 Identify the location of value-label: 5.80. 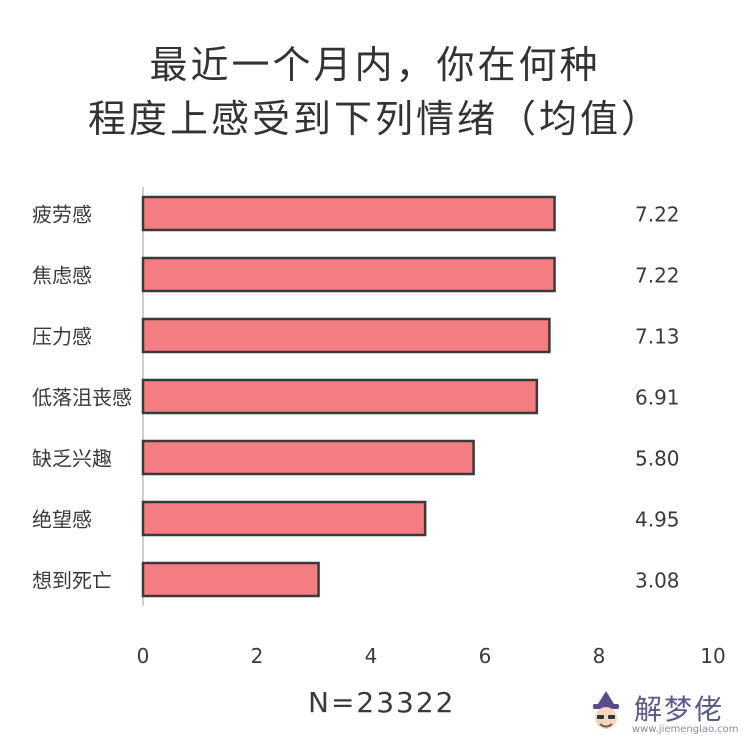
(657, 459).